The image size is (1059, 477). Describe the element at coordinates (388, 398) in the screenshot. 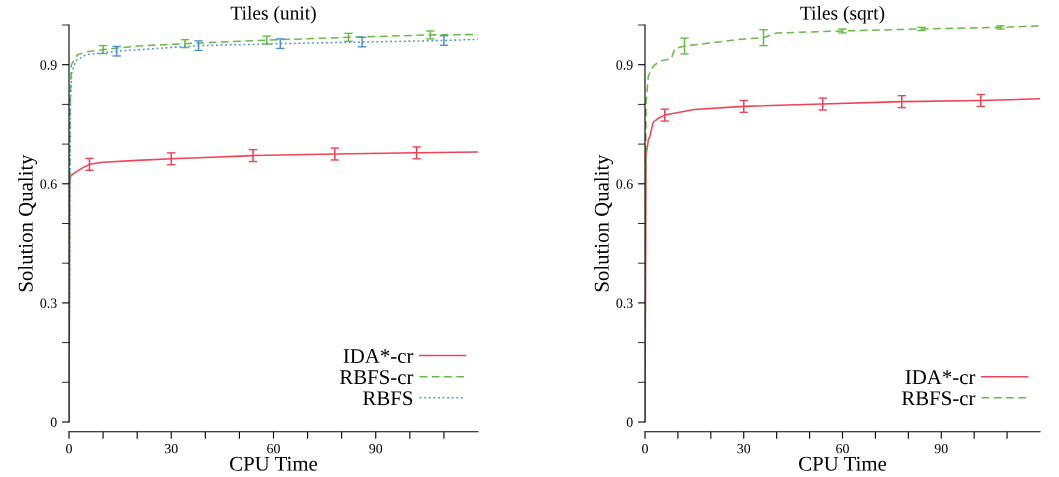

I see `legend-label: RBFS` at that location.